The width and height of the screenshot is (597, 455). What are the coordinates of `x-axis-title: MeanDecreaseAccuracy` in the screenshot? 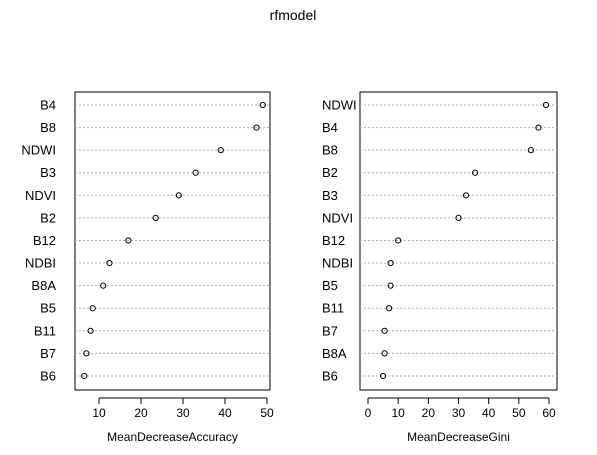 It's located at (172, 437).